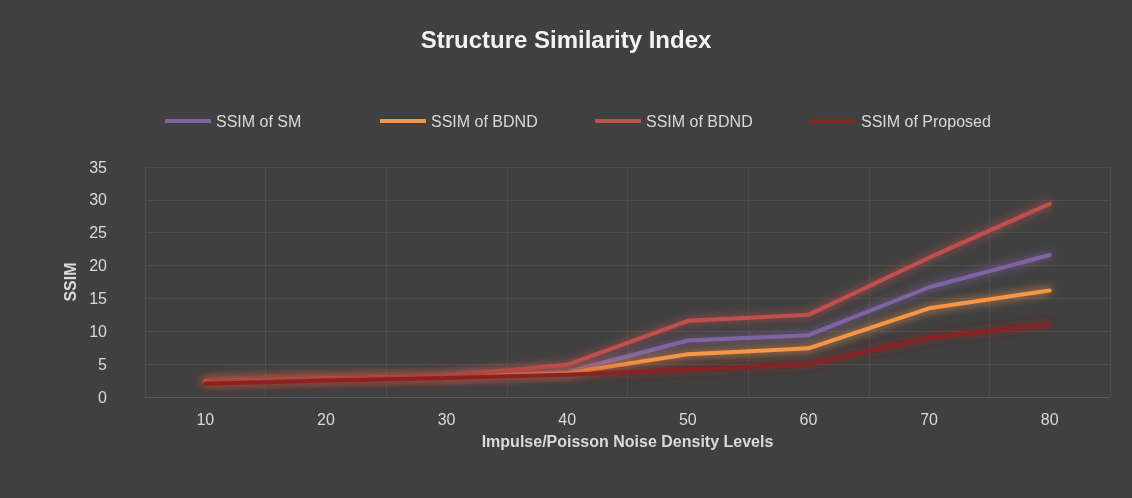 This screenshot has height=498, width=1132. I want to click on x-tick-label: 20, so click(326, 419).